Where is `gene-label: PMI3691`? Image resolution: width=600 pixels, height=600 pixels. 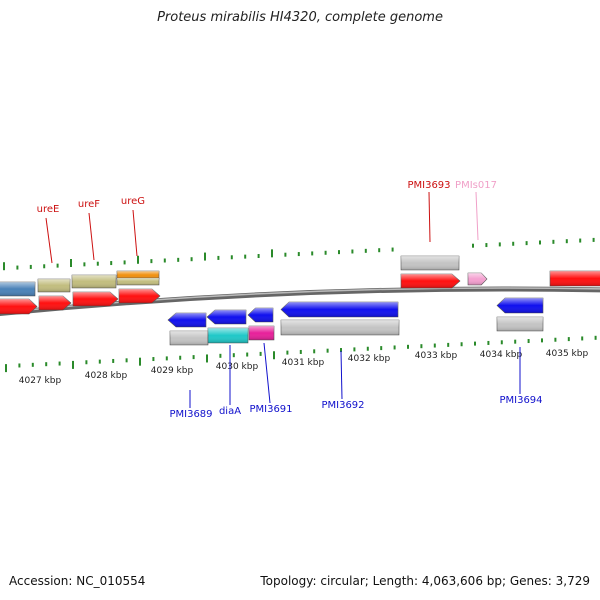 gene-label: PMI3691 is located at coordinates (270, 409).